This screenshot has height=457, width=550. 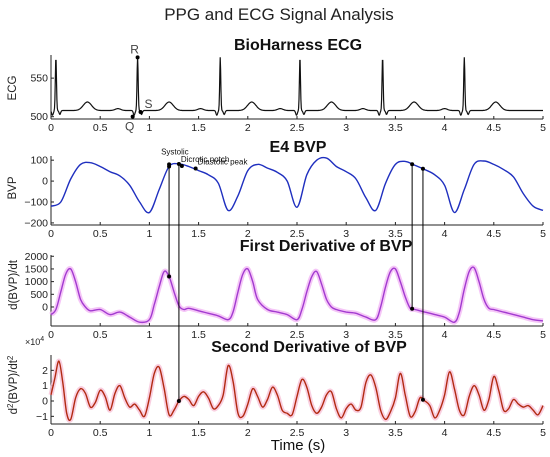 I want to click on series-glow, so click(x=297, y=390).